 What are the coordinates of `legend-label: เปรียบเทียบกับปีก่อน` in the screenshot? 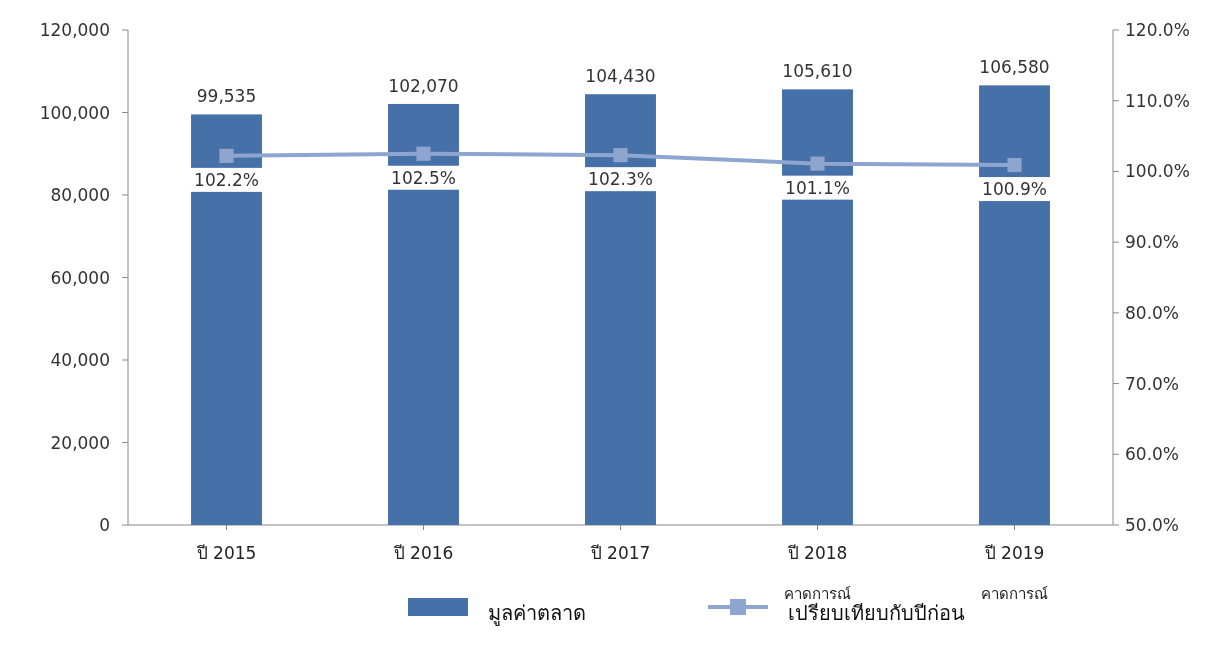 It's located at (876, 613).